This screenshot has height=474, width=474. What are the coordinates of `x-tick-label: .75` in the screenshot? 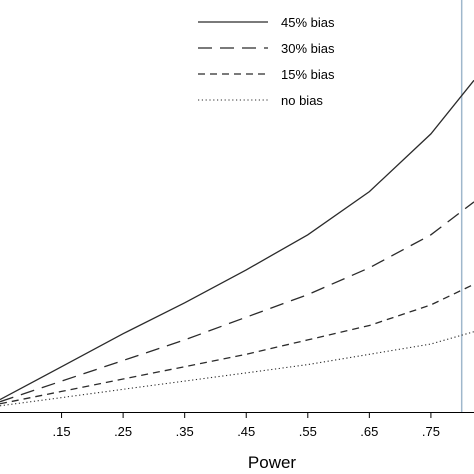 It's located at (431, 431).